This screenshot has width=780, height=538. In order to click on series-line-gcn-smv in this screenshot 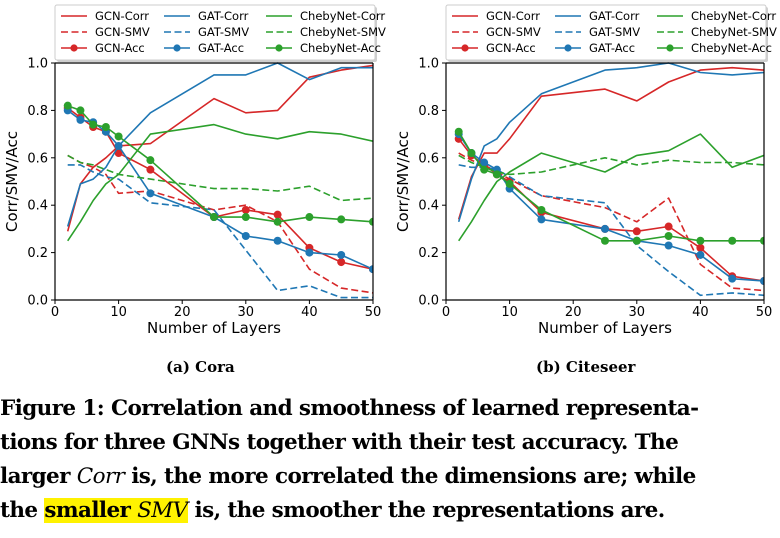, I will do `click(220, 224)`.